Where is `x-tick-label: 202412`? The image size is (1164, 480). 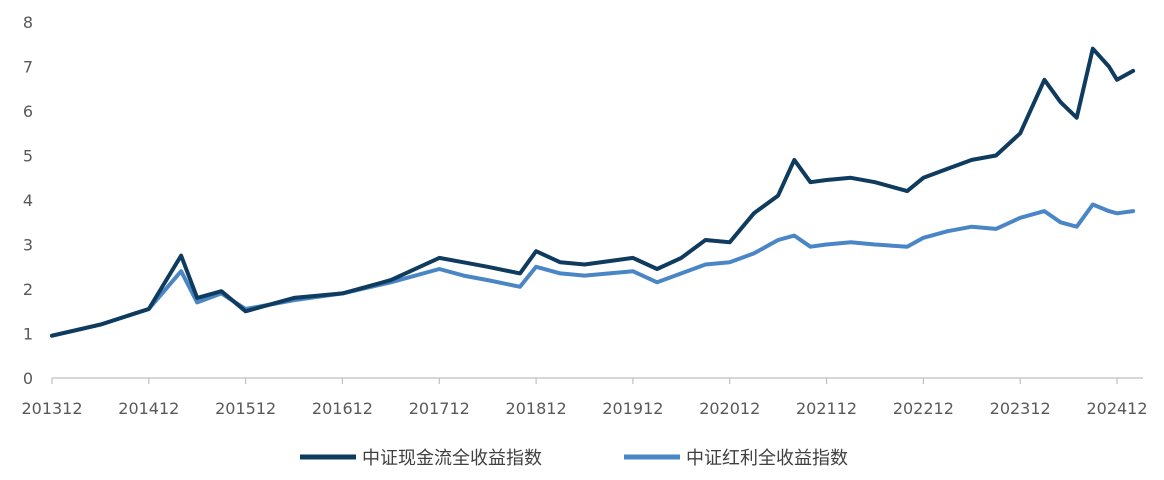
x-tick-label: 202412 is located at coordinates (1116, 408).